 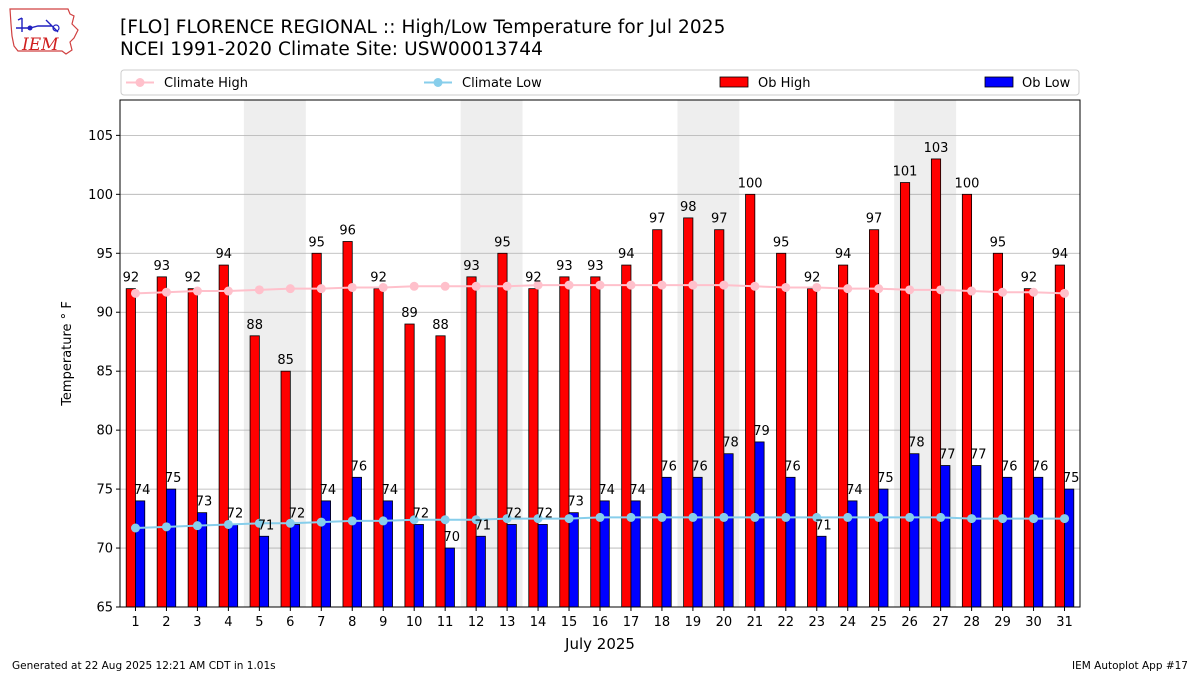 What do you see at coordinates (476, 622) in the screenshot?
I see `x-tick-label-12: 12` at bounding box center [476, 622].